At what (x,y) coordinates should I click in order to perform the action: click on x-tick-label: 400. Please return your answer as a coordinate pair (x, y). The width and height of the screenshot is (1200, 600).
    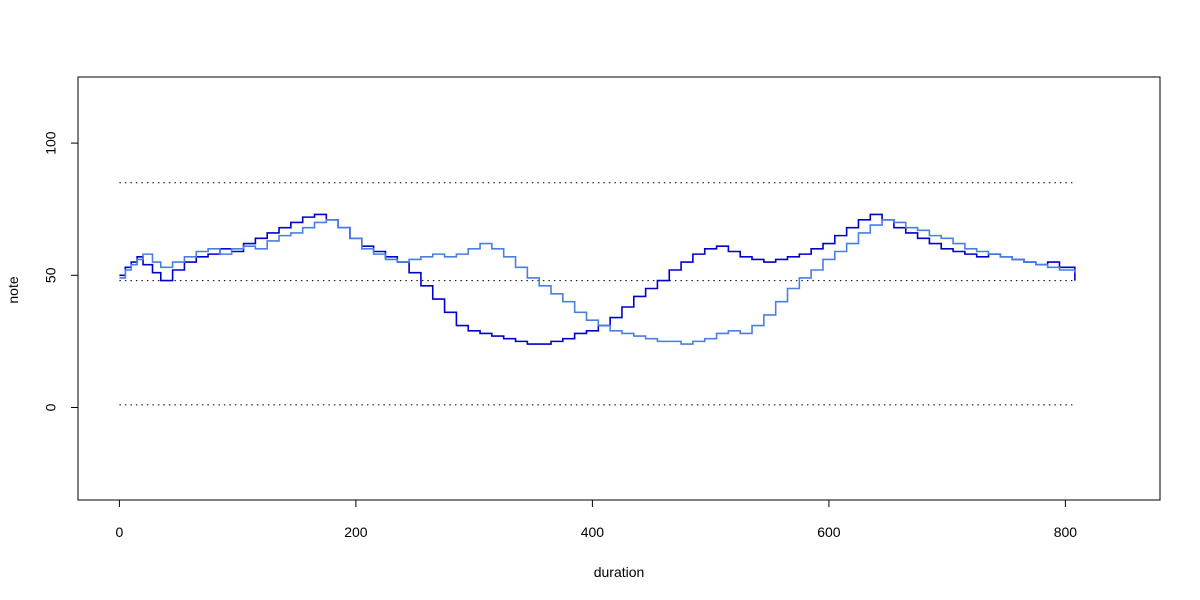
    Looking at the image, I should click on (593, 532).